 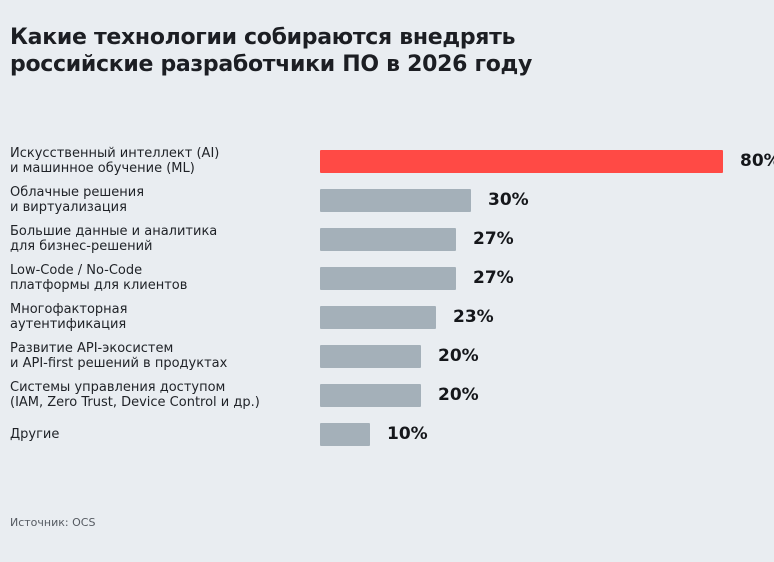 I want to click on value-label: 10%, so click(x=407, y=434).